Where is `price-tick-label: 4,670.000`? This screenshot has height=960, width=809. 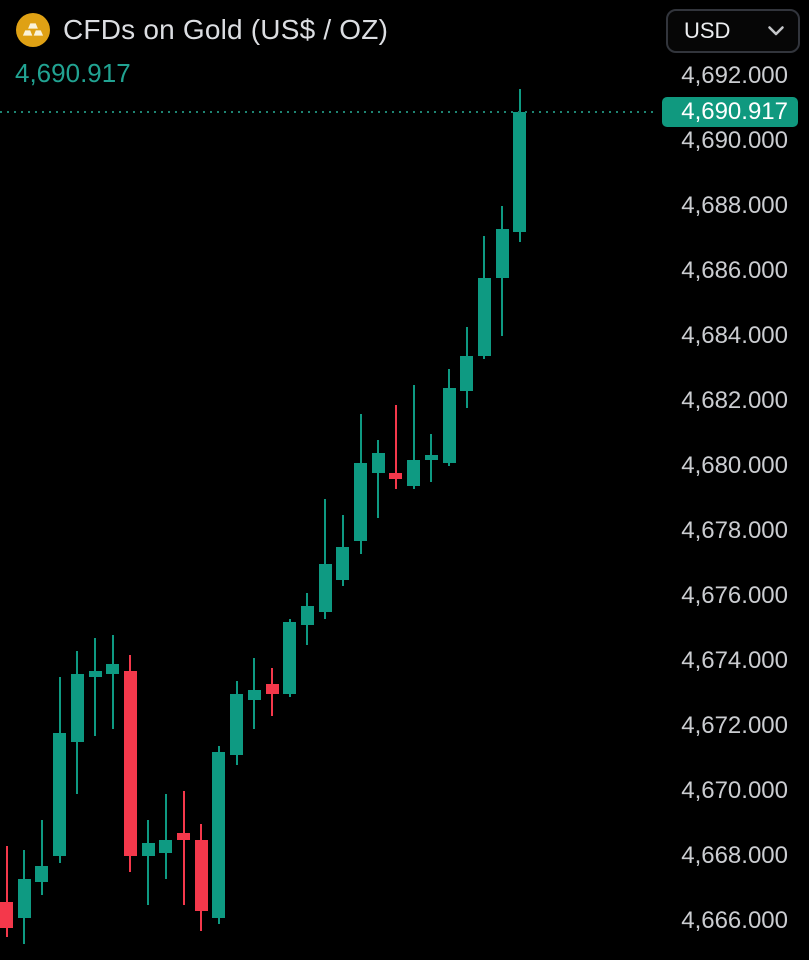
price-tick-label: 4,670.000 is located at coordinates (734, 791).